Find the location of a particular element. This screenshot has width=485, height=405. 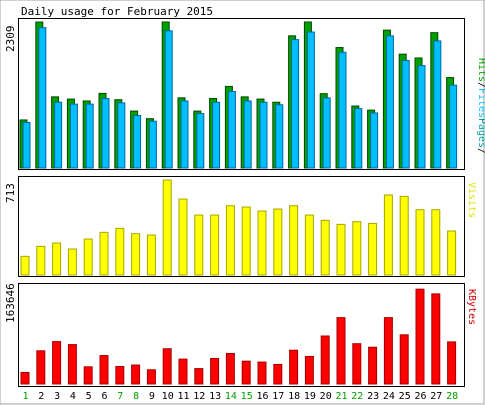

day-label-24: 24 is located at coordinates (389, 396).